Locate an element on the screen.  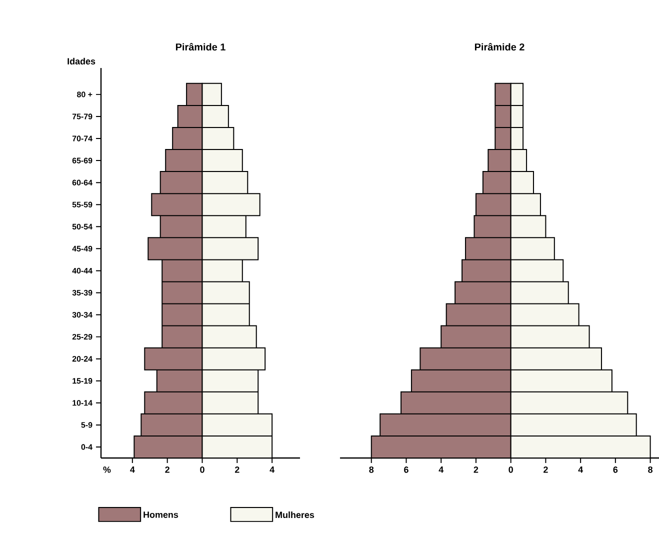
y-axis-title: Idades is located at coordinates (82, 61).